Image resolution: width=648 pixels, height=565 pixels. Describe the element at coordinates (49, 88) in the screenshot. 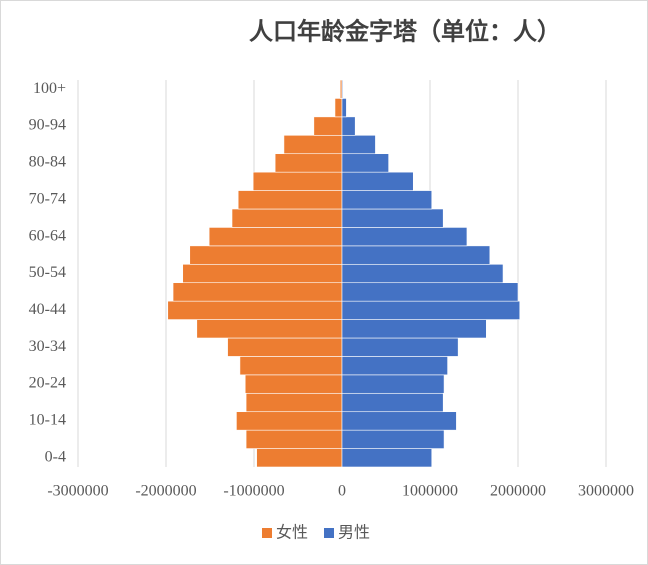

I see `y-tick-label: 100+` at that location.